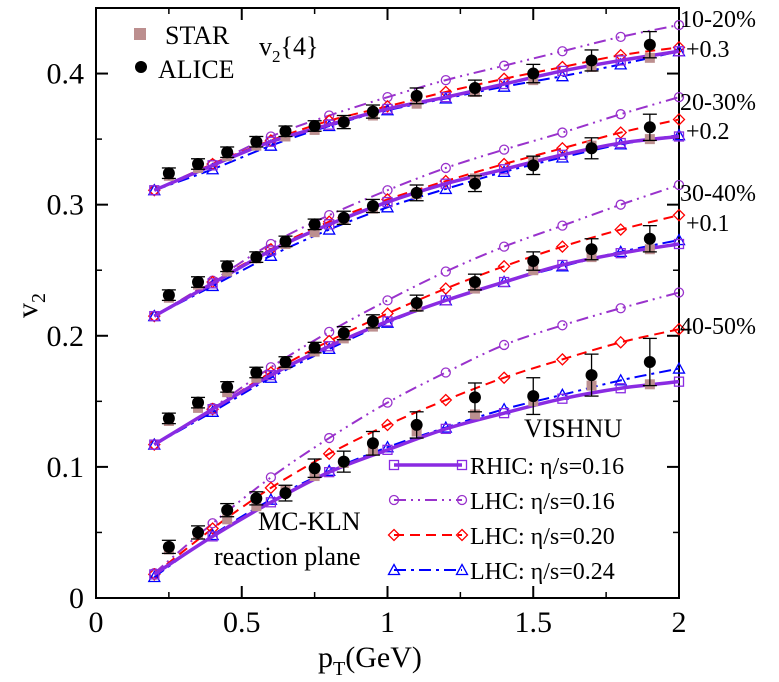  Describe the element at coordinates (718, 327) in the screenshot. I see `centrality-label-40-50: 40-50%` at that location.